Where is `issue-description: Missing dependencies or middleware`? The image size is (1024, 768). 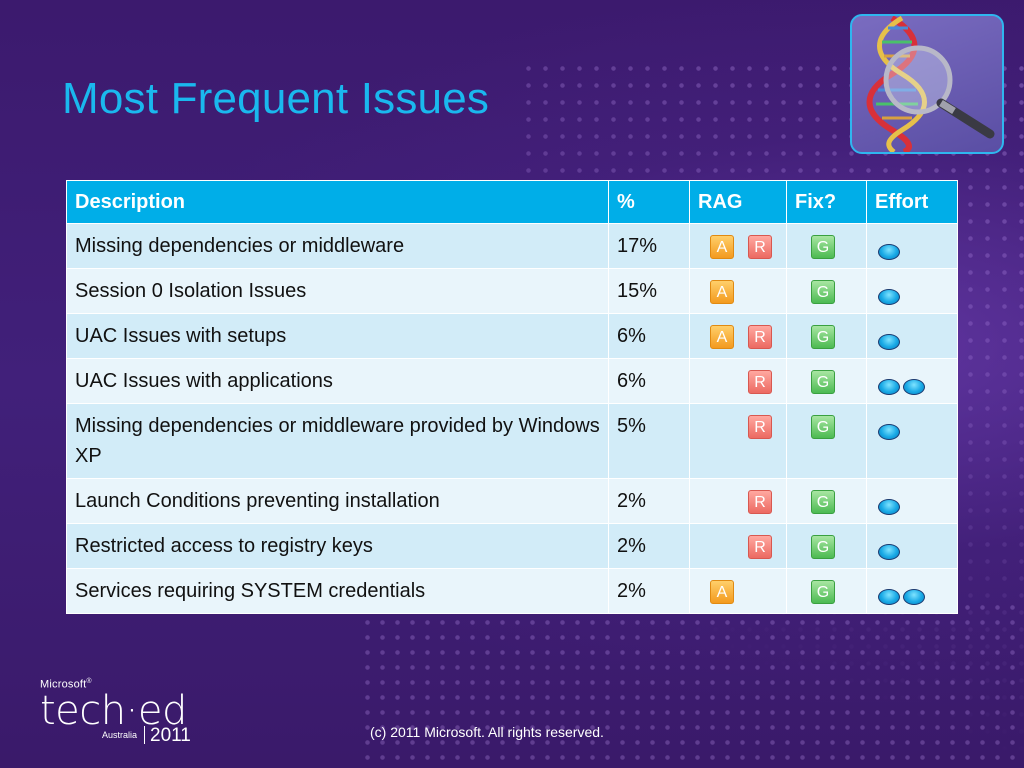 issue-description: Missing dependencies or middleware is located at coordinates (337, 246).